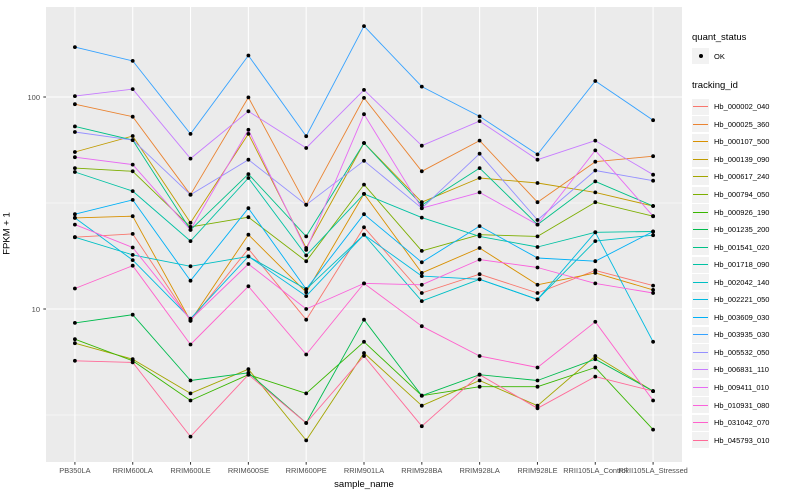 Image resolution: width=800 pixels, height=500 pixels. What do you see at coordinates (745, 247) in the screenshot?
I see `legend-item: Hb_001541_020` at bounding box center [745, 247].